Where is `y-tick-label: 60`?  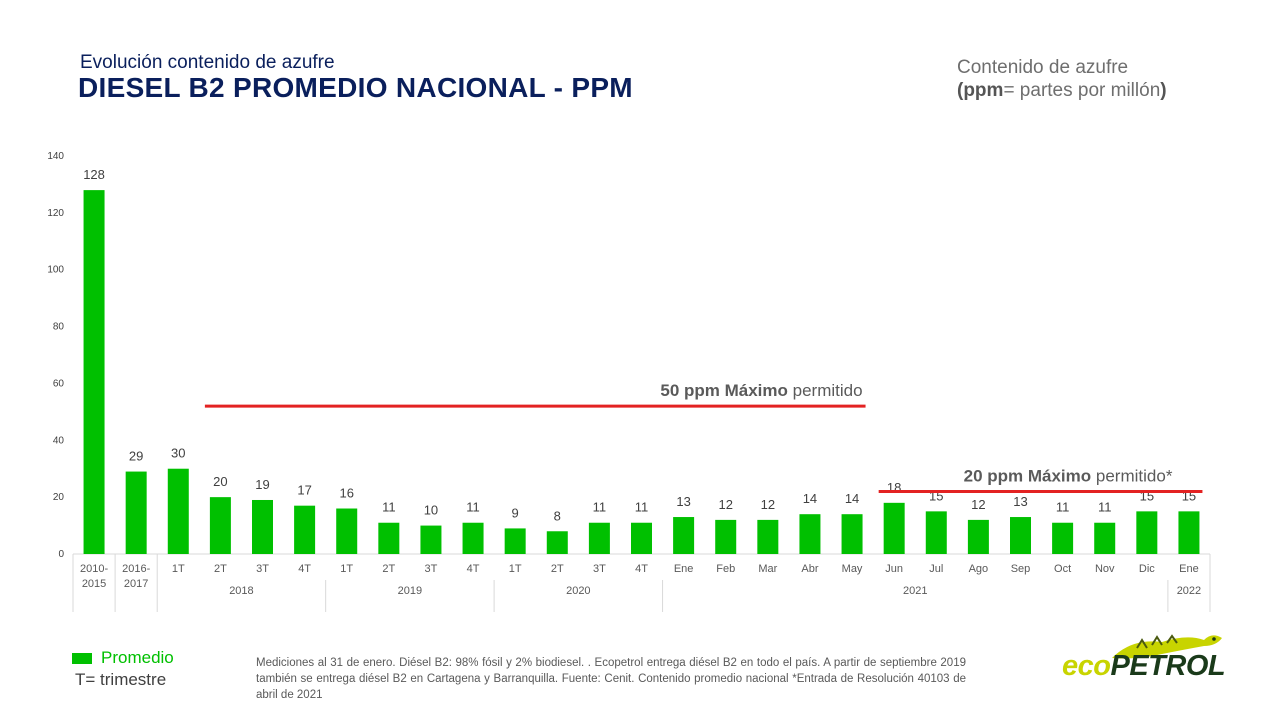 y-tick-label: 60 is located at coordinates (59, 383).